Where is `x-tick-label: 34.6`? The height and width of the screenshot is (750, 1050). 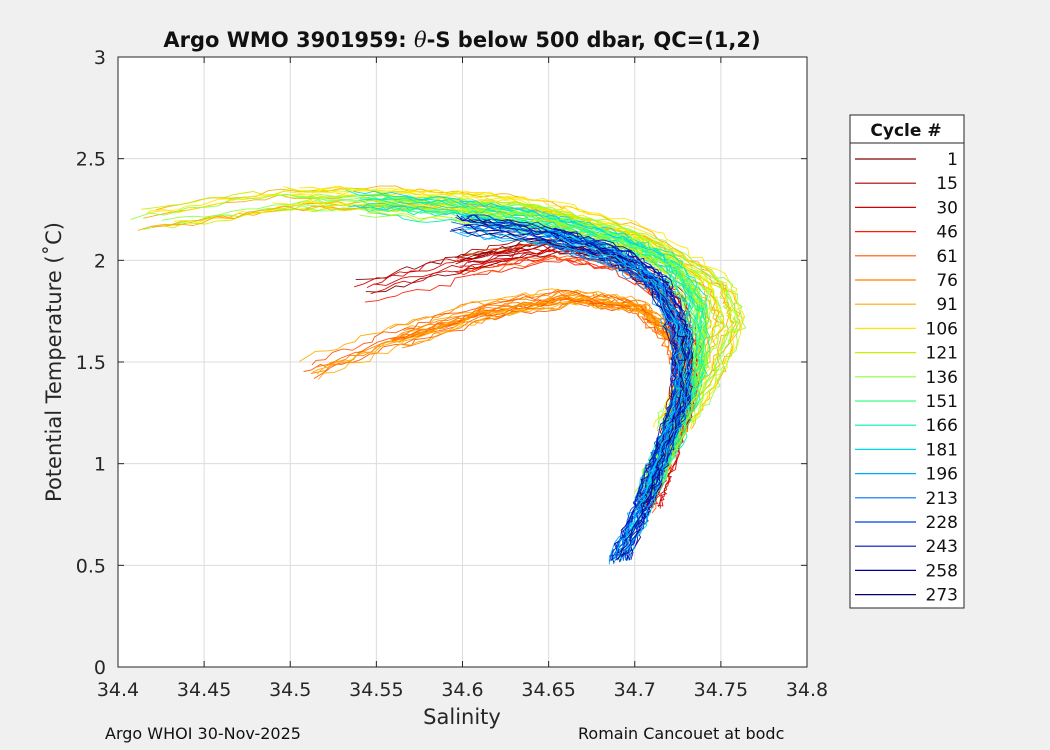
x-tick-label: 34.6 is located at coordinates (462, 690).